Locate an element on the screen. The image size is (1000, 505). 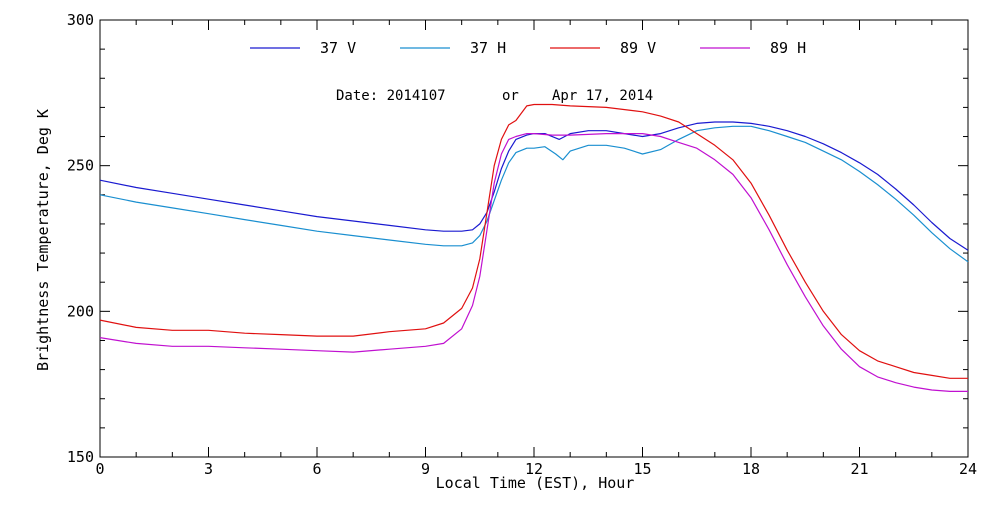
y-tick-label: 300 is located at coordinates (80, 20).